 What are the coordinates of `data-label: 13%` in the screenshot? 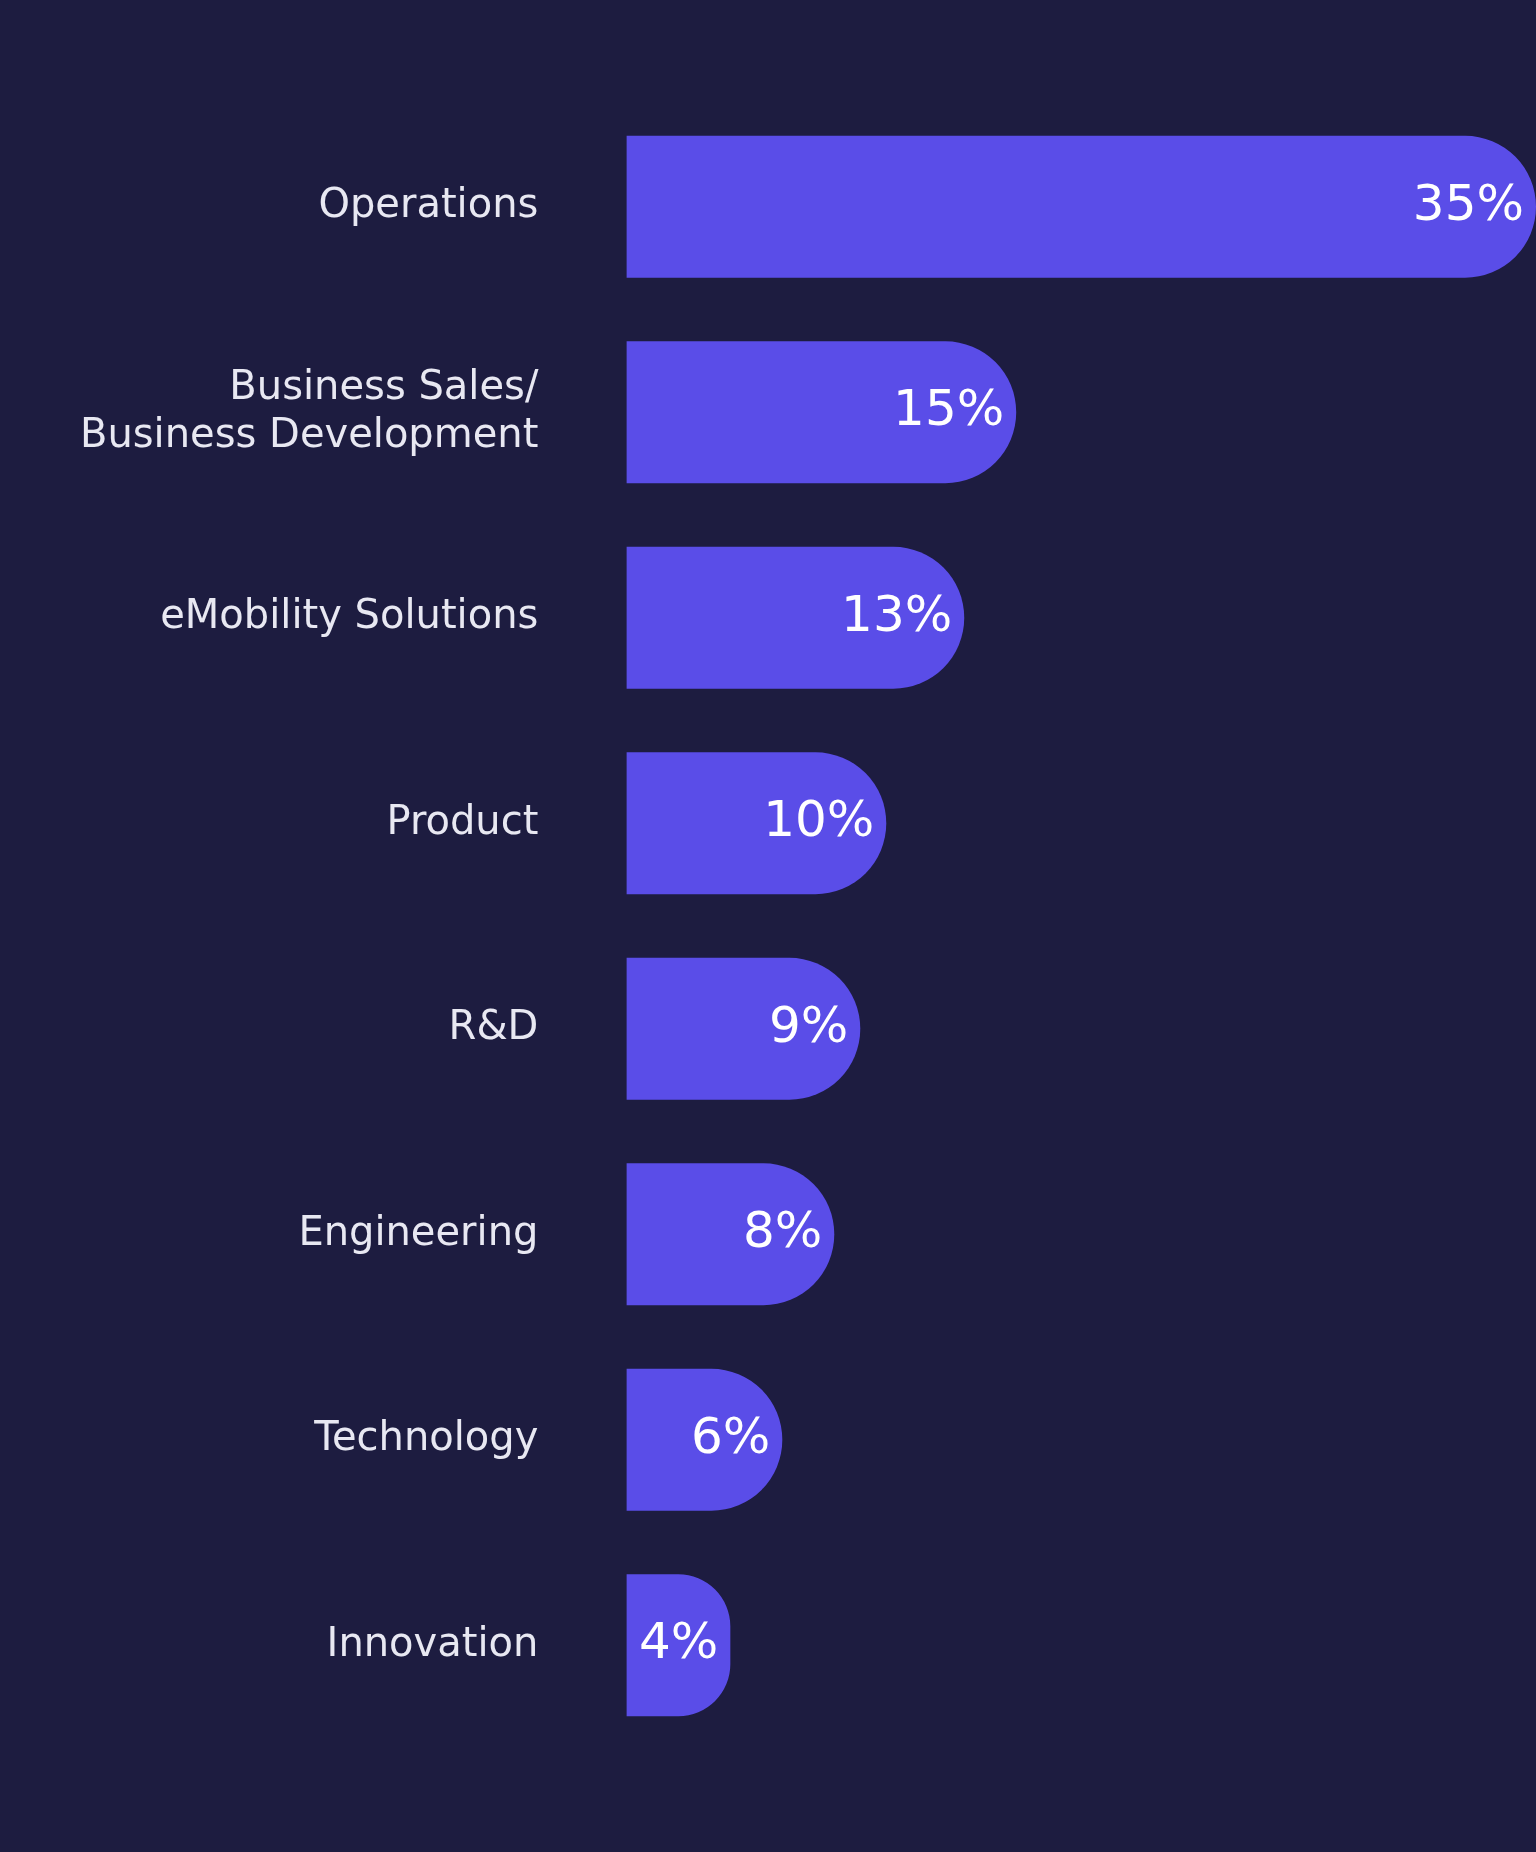 It's located at (897, 613).